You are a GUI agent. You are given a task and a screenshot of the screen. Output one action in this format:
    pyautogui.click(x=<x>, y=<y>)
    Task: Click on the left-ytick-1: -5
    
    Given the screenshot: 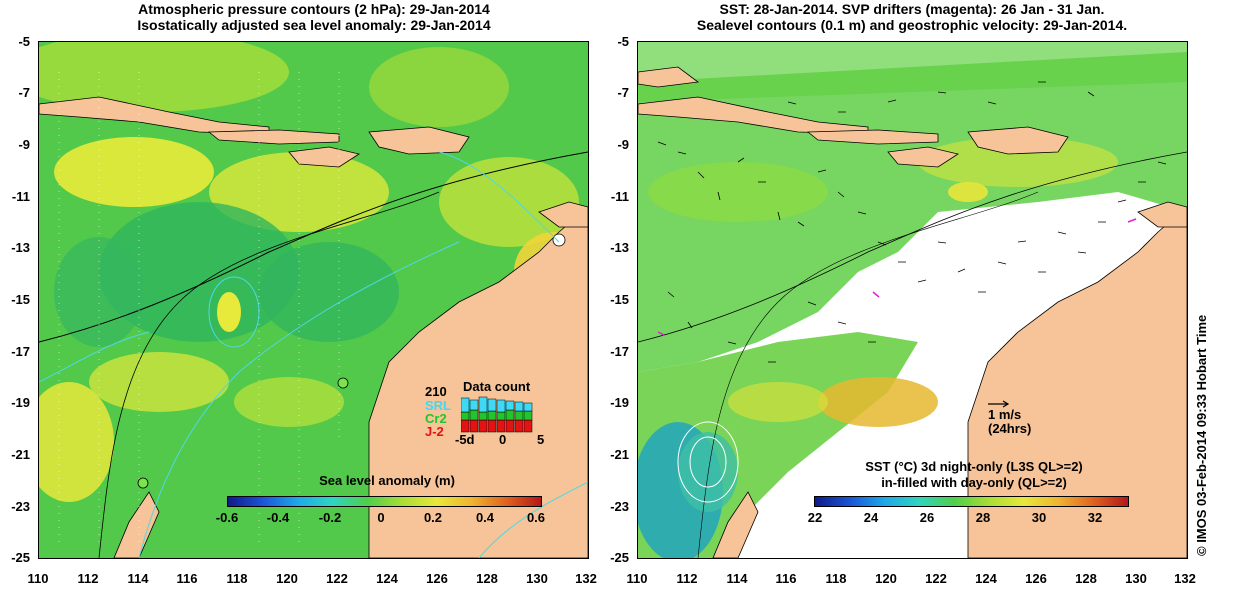 What is the action you would take?
    pyautogui.click(x=24, y=41)
    